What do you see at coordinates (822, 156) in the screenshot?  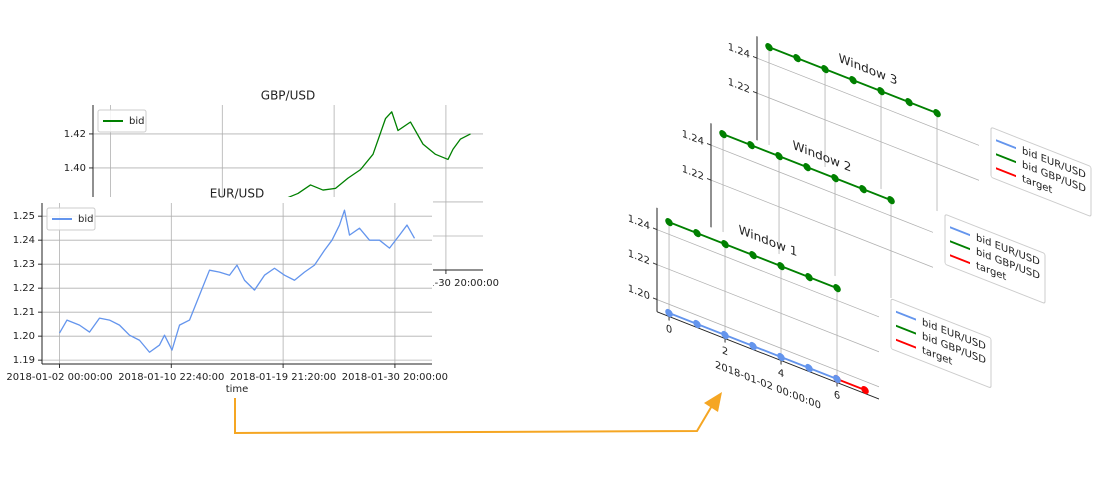 I see `chart-title: Window 2` at bounding box center [822, 156].